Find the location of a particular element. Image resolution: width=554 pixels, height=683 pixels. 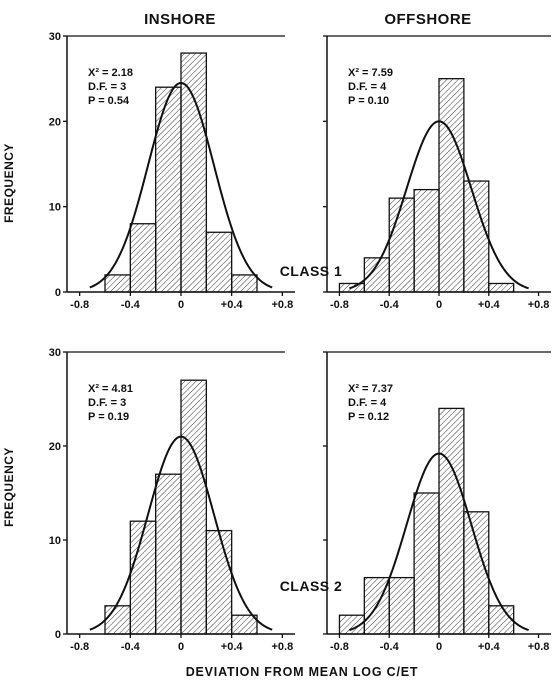

class-2-label: CLASS 2 is located at coordinates (311, 586).